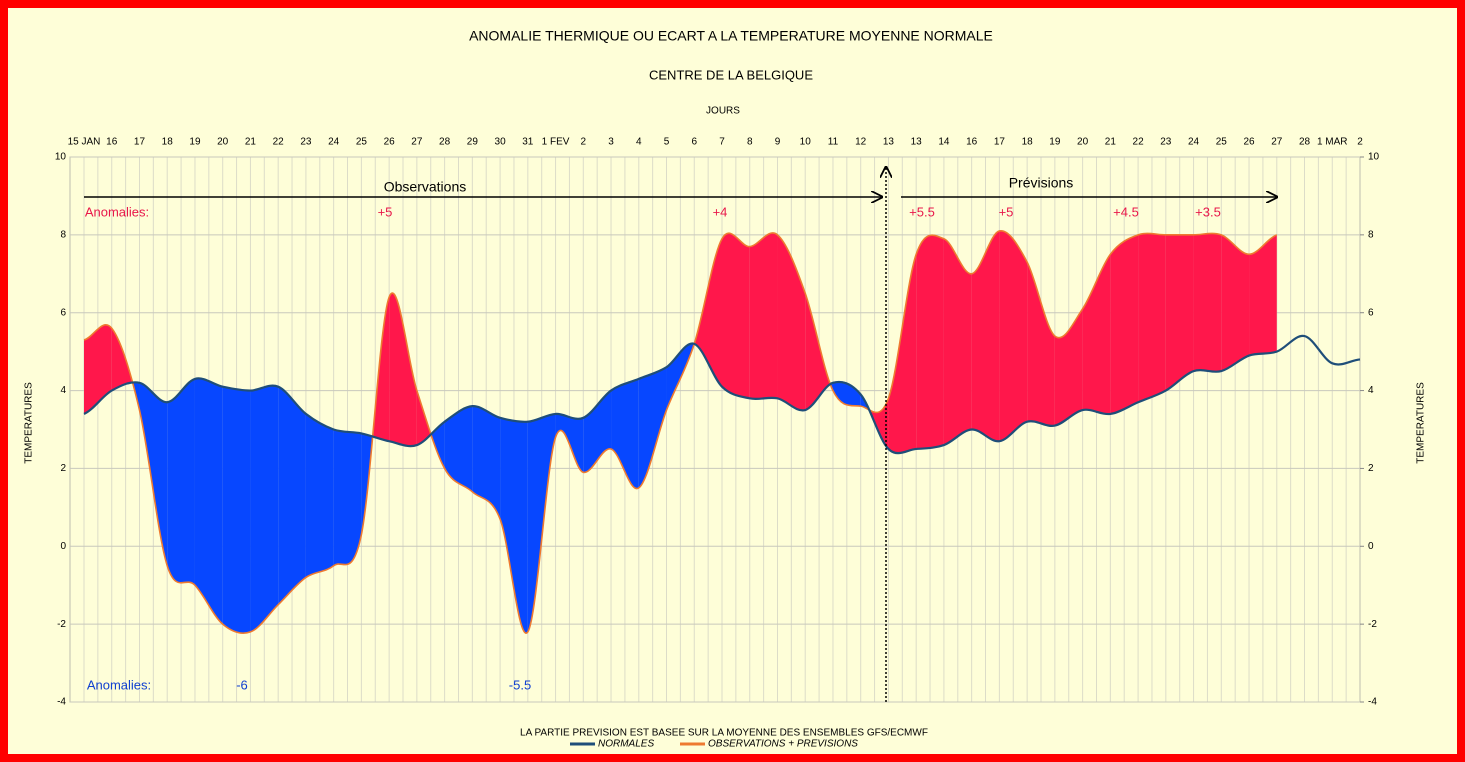  What do you see at coordinates (1371, 390) in the screenshot?
I see `y2-tick-label: 4` at bounding box center [1371, 390].